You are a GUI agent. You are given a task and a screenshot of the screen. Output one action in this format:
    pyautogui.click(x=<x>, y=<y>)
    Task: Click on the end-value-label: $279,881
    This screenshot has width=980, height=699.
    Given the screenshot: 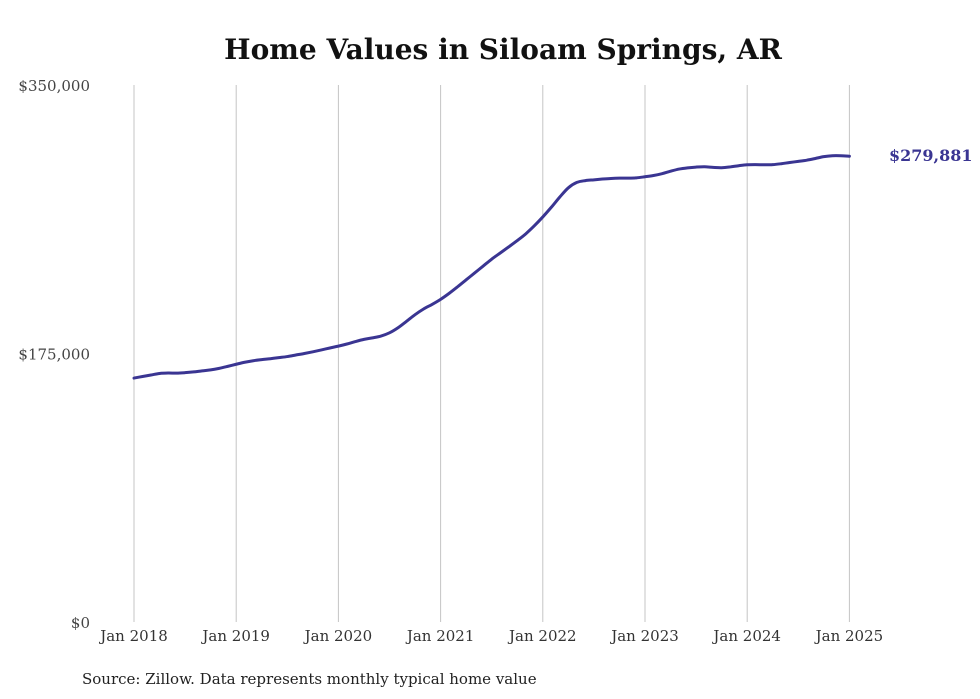 What is the action you would take?
    pyautogui.click(x=931, y=155)
    